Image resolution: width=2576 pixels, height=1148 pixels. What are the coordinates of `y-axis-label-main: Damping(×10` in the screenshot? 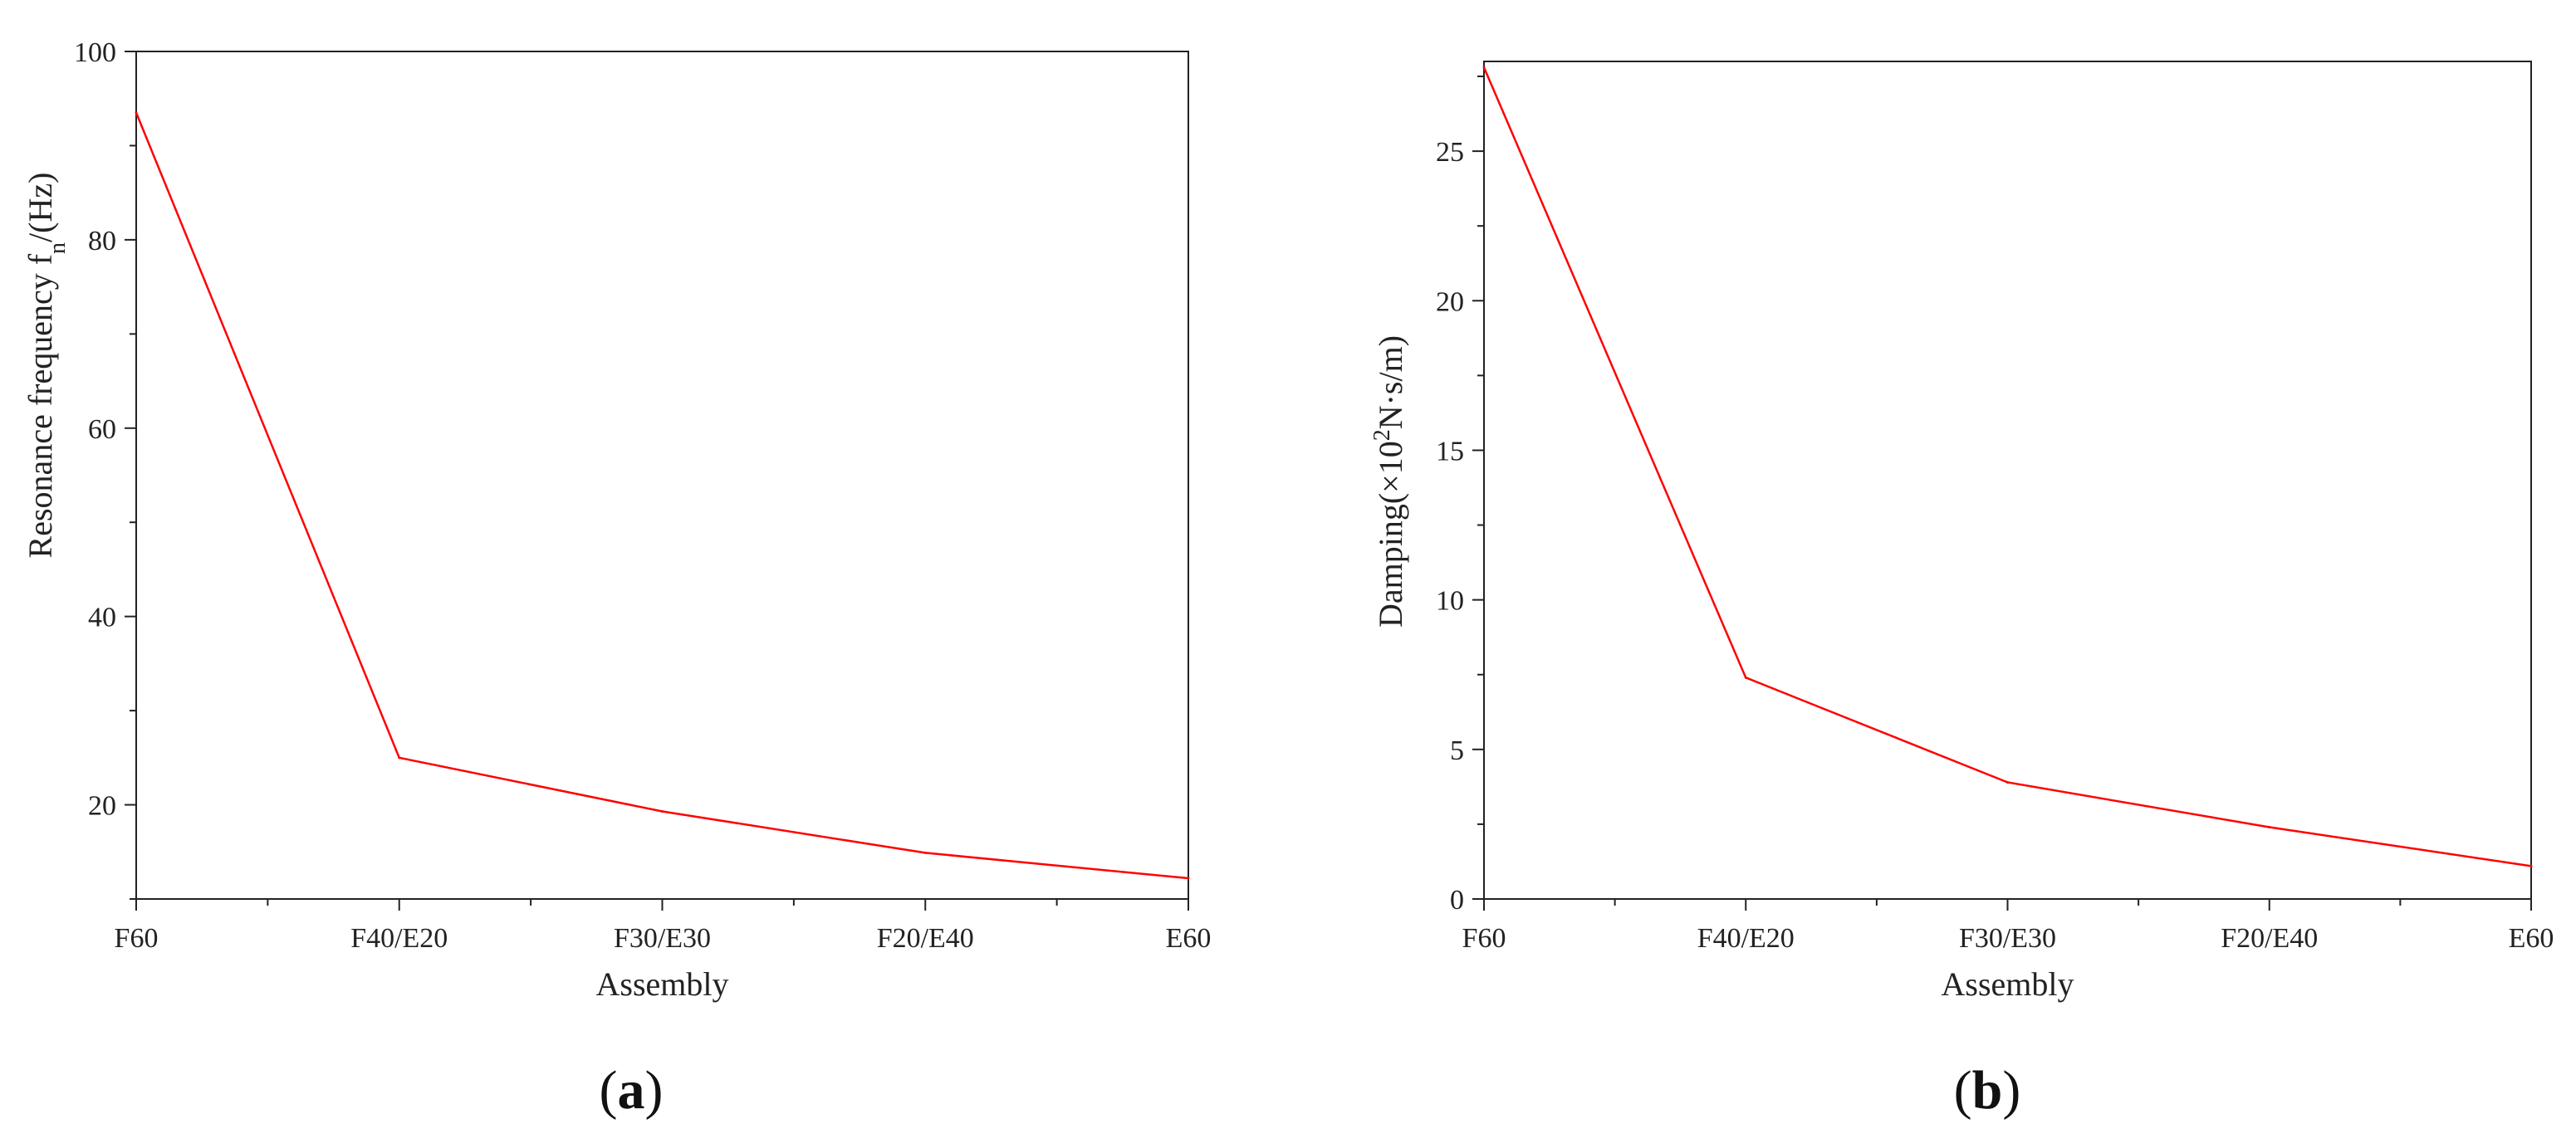 It's located at (1390, 534).